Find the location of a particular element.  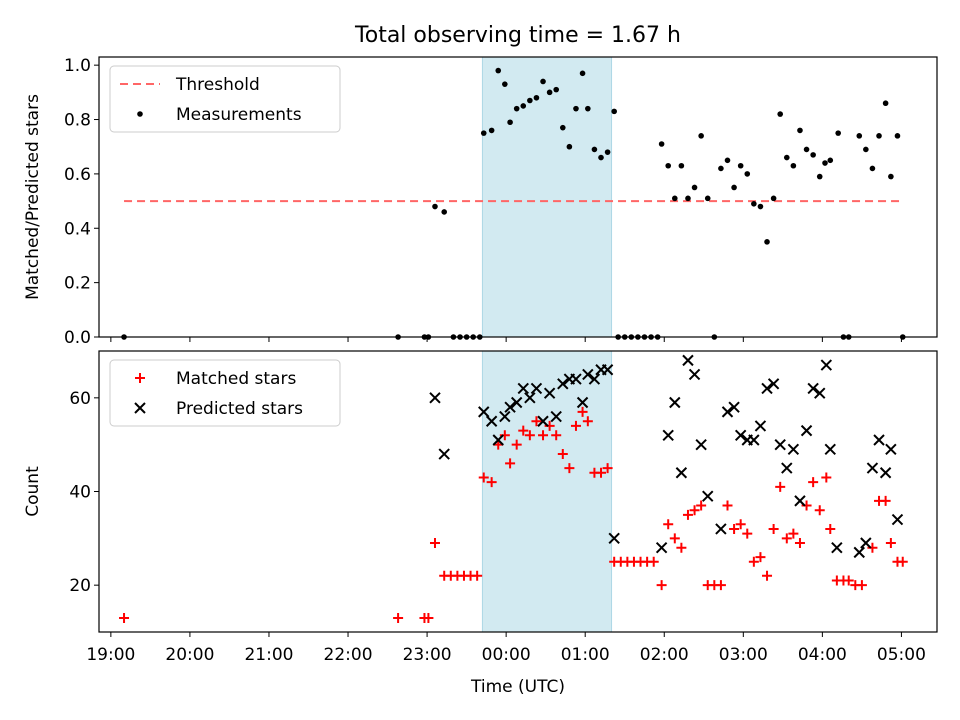

legend-label: Measurements is located at coordinates (239, 115).